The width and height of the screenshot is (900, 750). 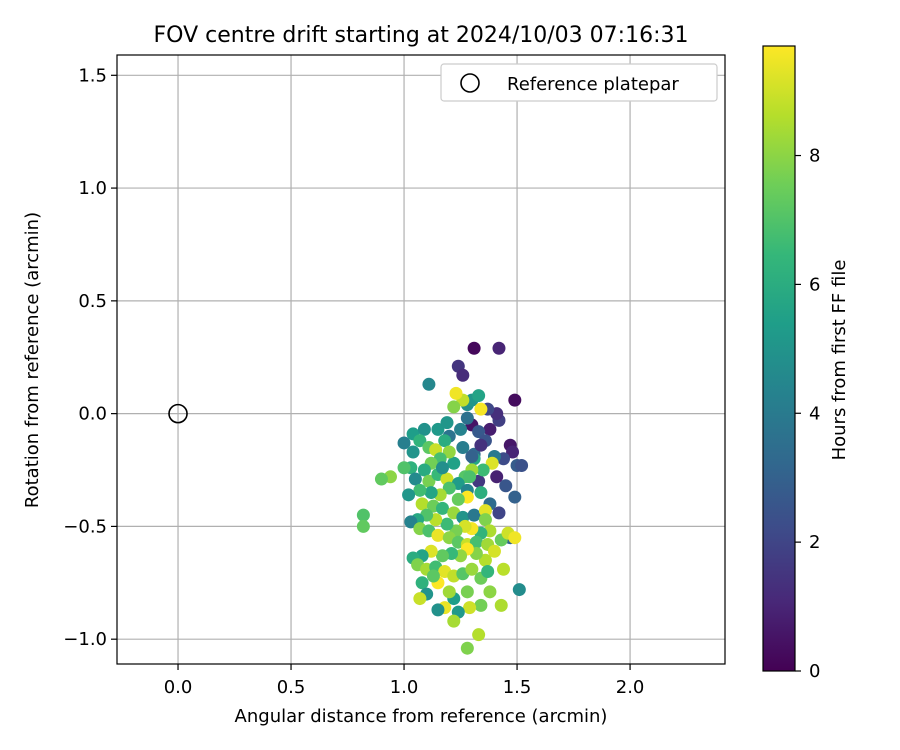 I want to click on legend-marker-open-circle, so click(x=470, y=83).